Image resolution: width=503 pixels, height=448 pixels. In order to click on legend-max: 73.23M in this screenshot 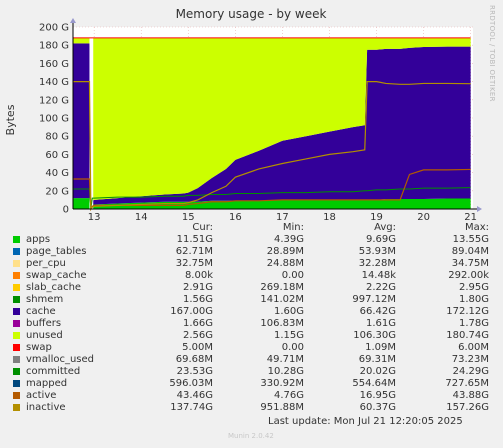, I will do `click(470, 359)`.